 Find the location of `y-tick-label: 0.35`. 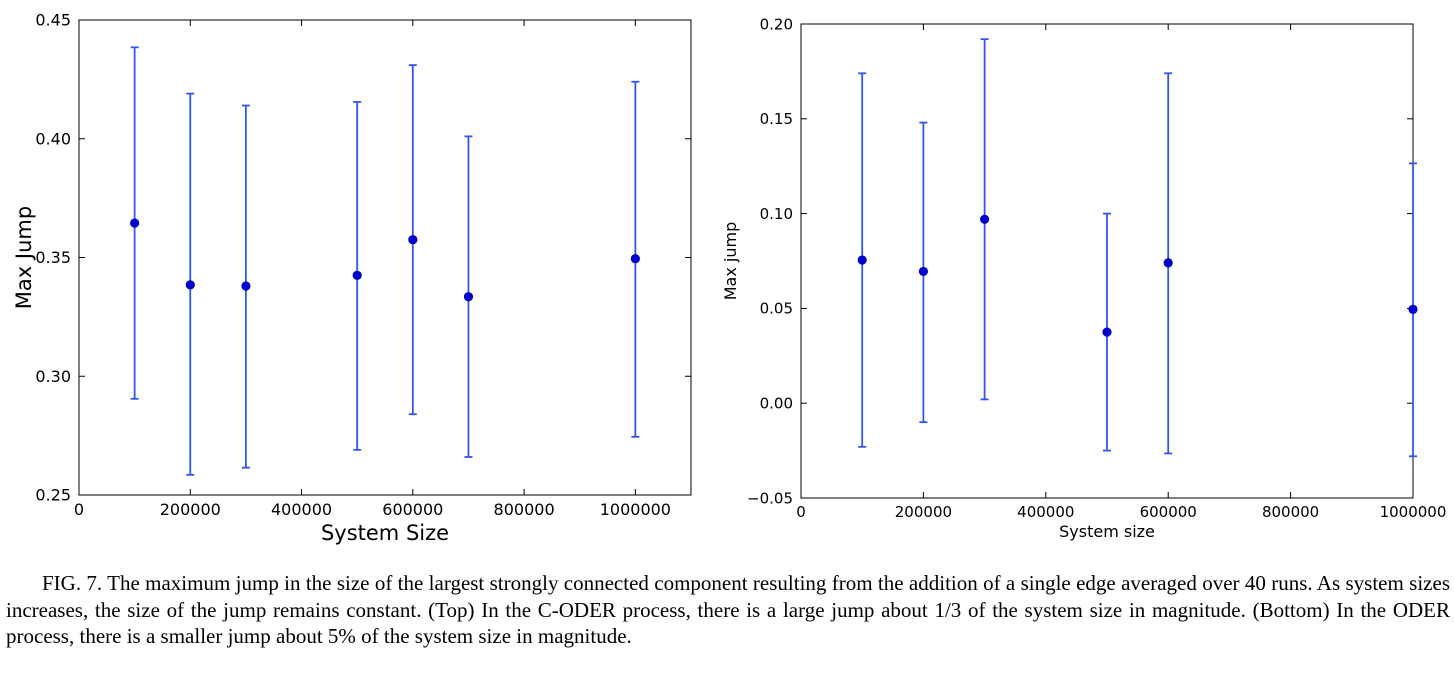

y-tick-label: 0.35 is located at coordinates (53, 257).